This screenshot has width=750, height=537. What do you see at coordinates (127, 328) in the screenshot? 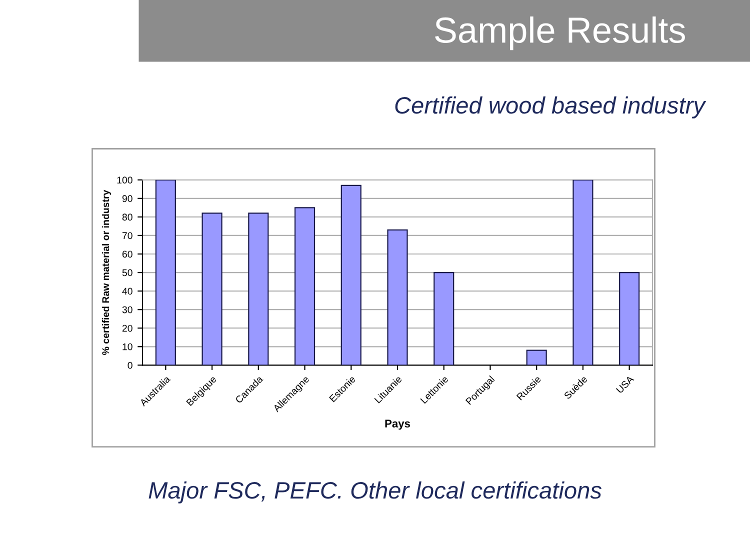
I see `y-tick-label: 20` at bounding box center [127, 328].